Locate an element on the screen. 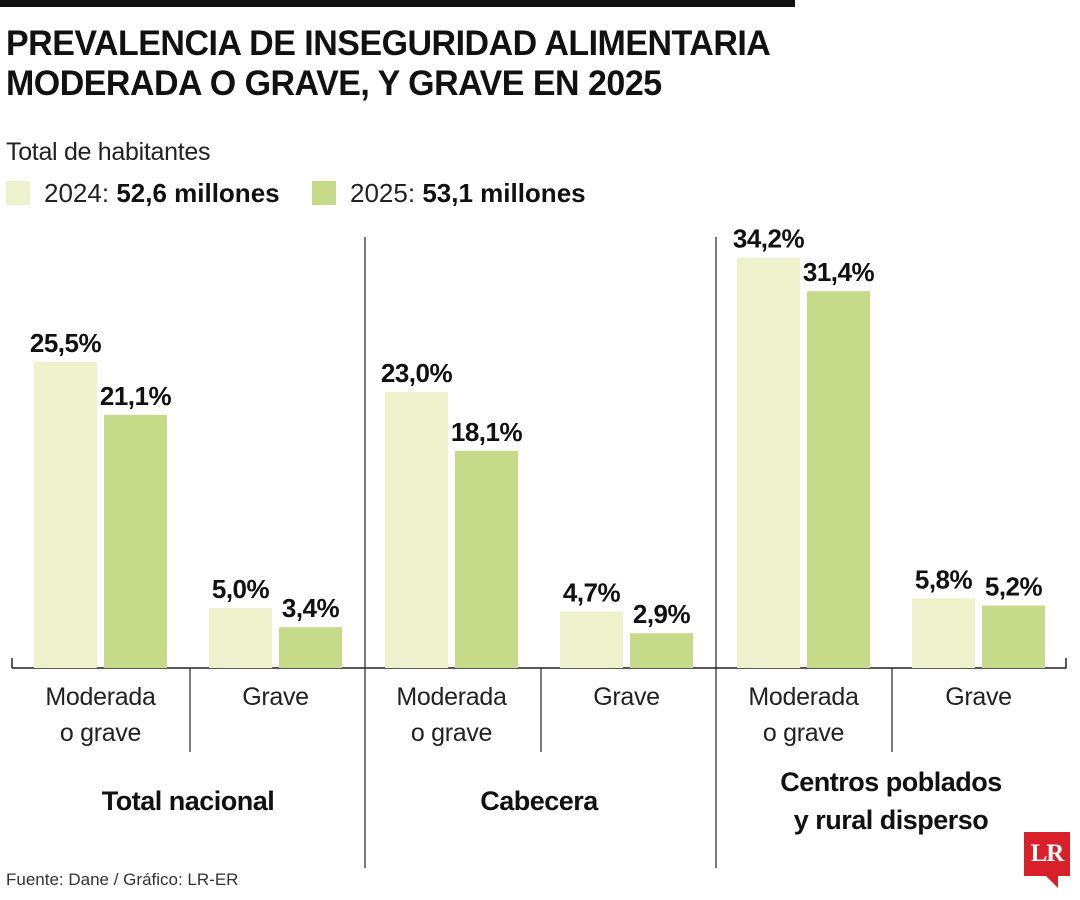 The image size is (1080, 900). category-label-g1-c2-line1: Grave is located at coordinates (275, 697).